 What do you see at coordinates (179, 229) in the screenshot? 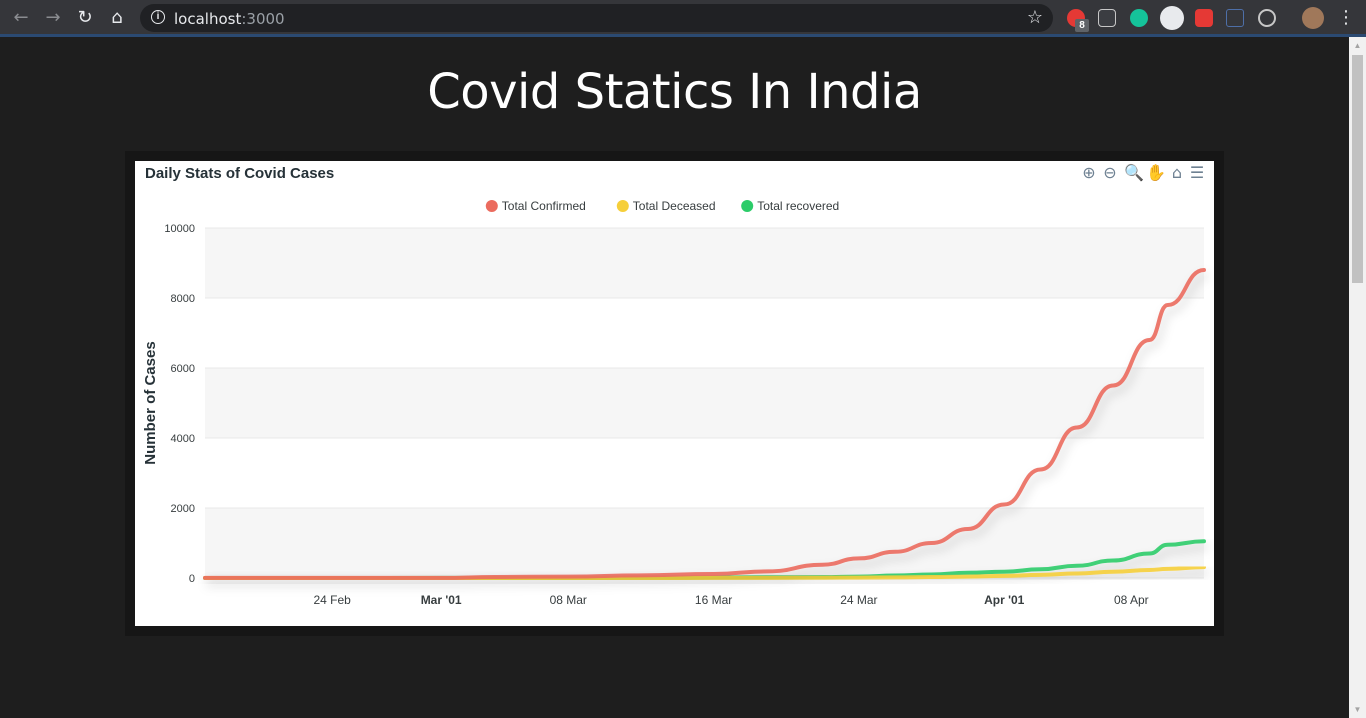
I see `y-tick-label: 10000` at bounding box center [179, 229].